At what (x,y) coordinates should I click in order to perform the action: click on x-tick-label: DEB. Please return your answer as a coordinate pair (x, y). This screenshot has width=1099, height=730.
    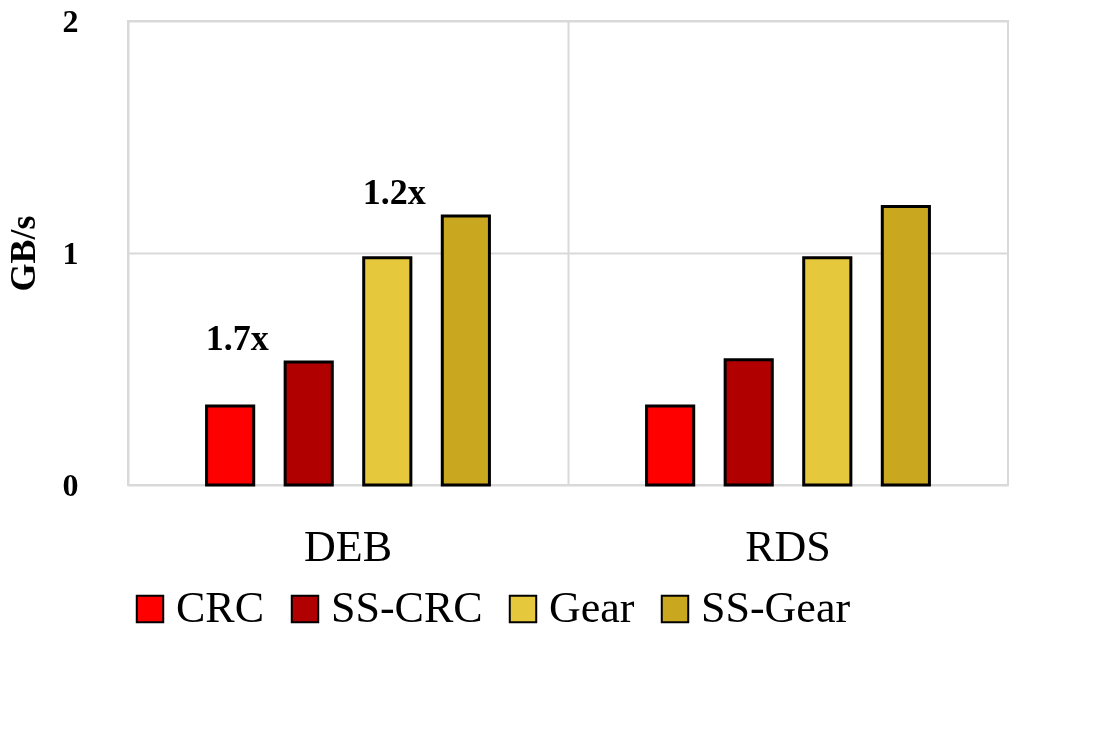
    Looking at the image, I should click on (348, 546).